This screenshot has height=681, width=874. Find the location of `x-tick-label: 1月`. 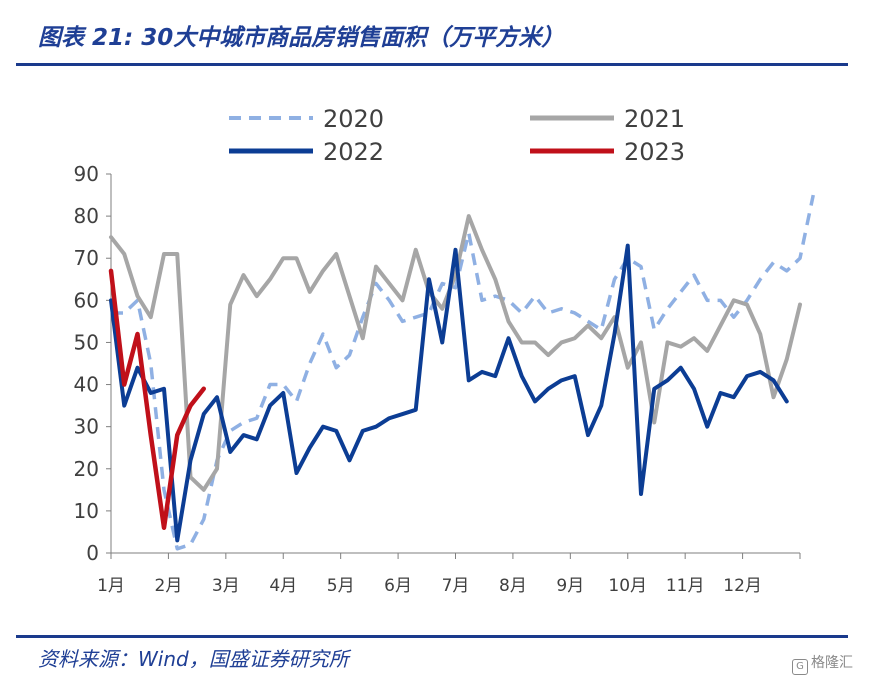

x-tick-label: 1月 is located at coordinates (111, 586).